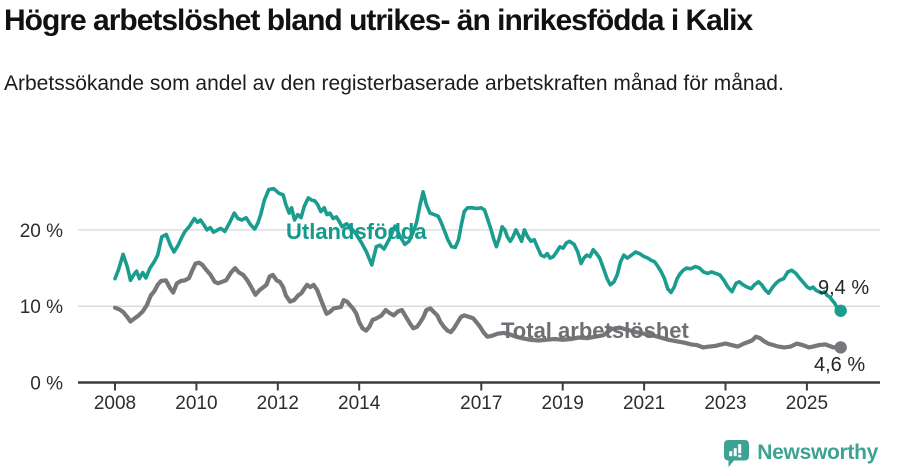 Image resolution: width=900 pixels, height=474 pixels. What do you see at coordinates (563, 403) in the screenshot?
I see `x-tick-label-2019: 2019` at bounding box center [563, 403].